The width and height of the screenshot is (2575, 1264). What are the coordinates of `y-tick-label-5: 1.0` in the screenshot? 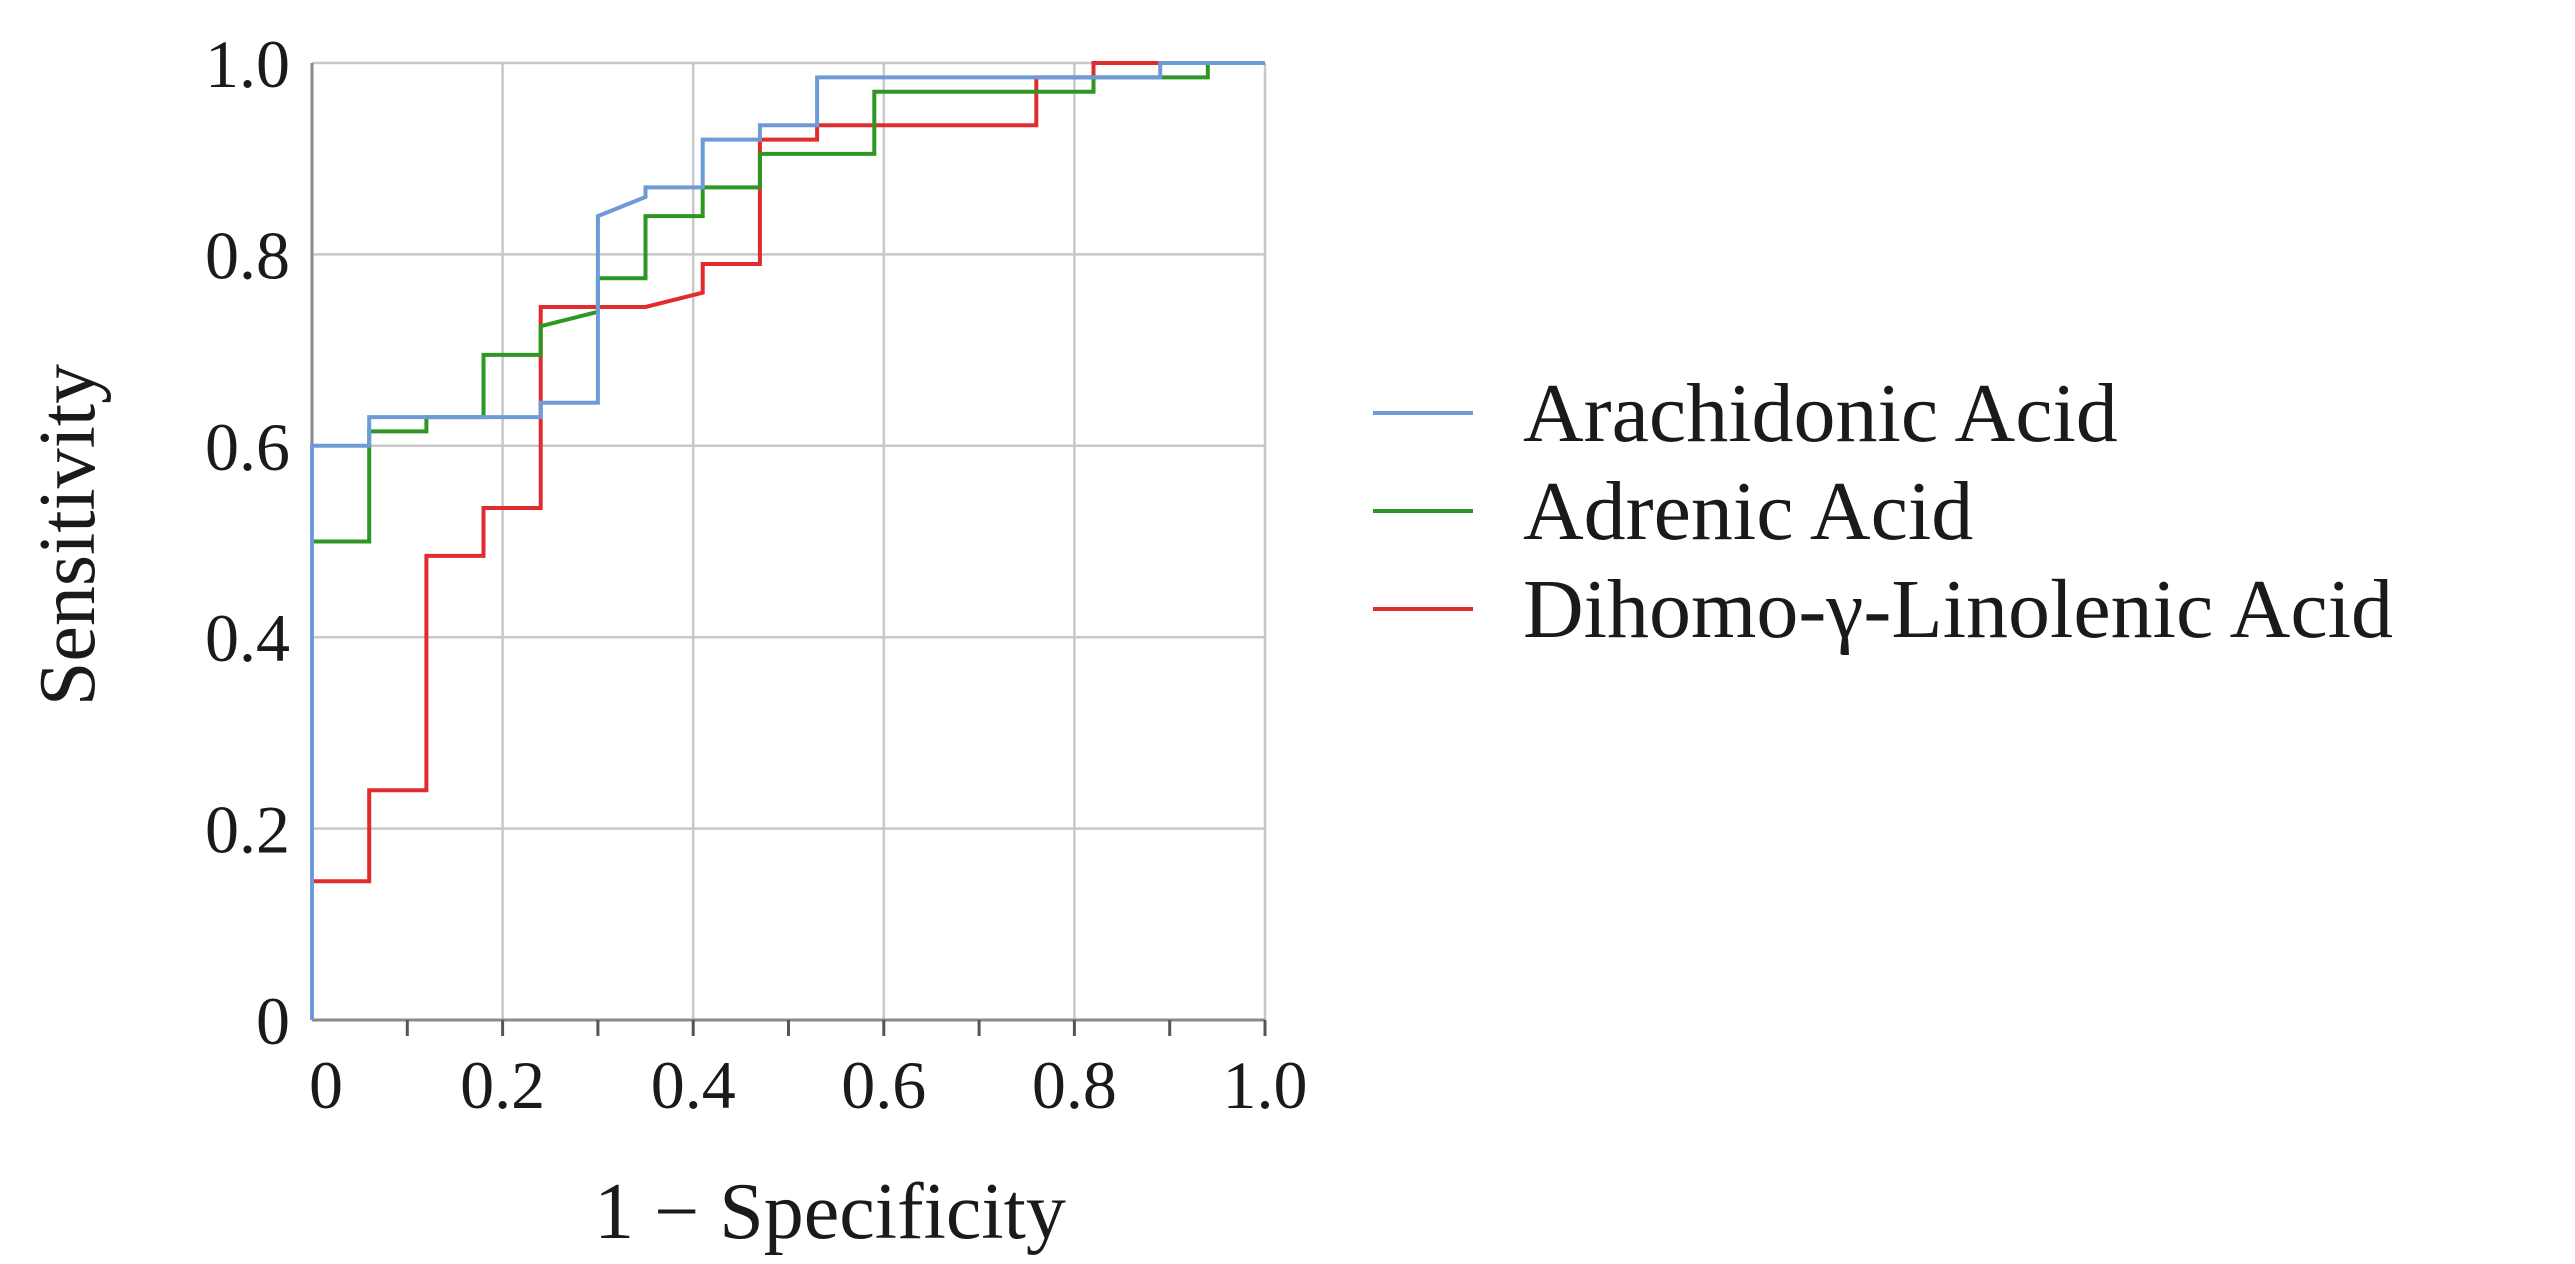 It's located at (247, 64).